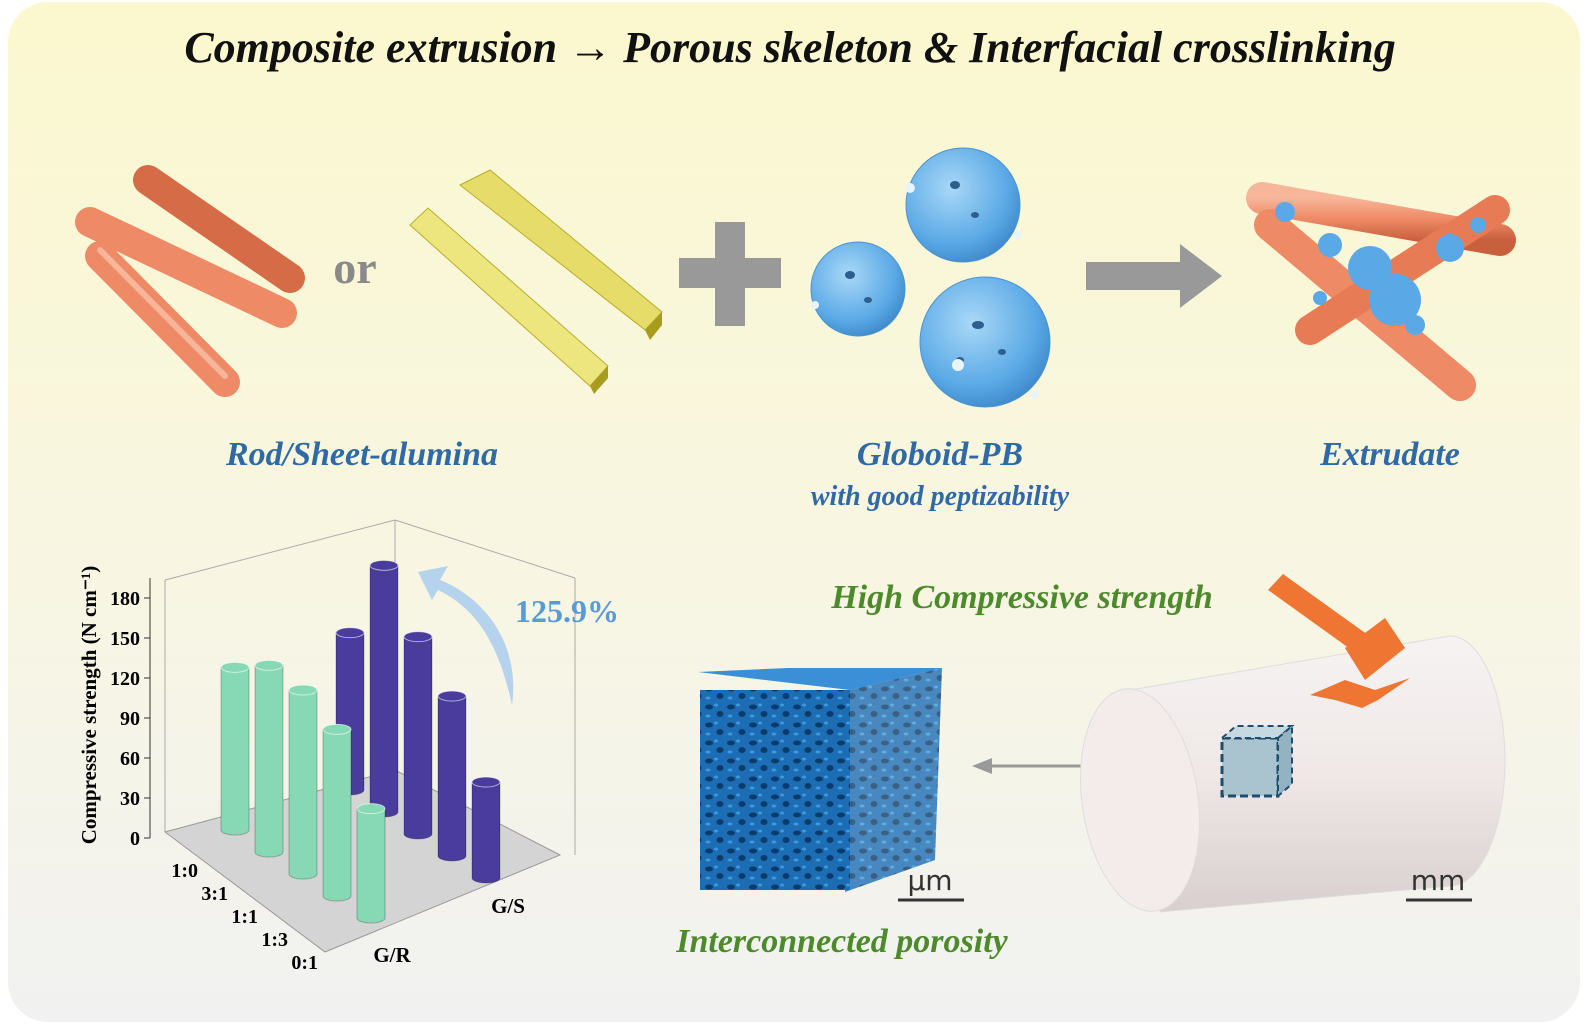 This screenshot has height=1029, width=1588. What do you see at coordinates (929, 880) in the screenshot?
I see `micro-scale: μm` at bounding box center [929, 880].